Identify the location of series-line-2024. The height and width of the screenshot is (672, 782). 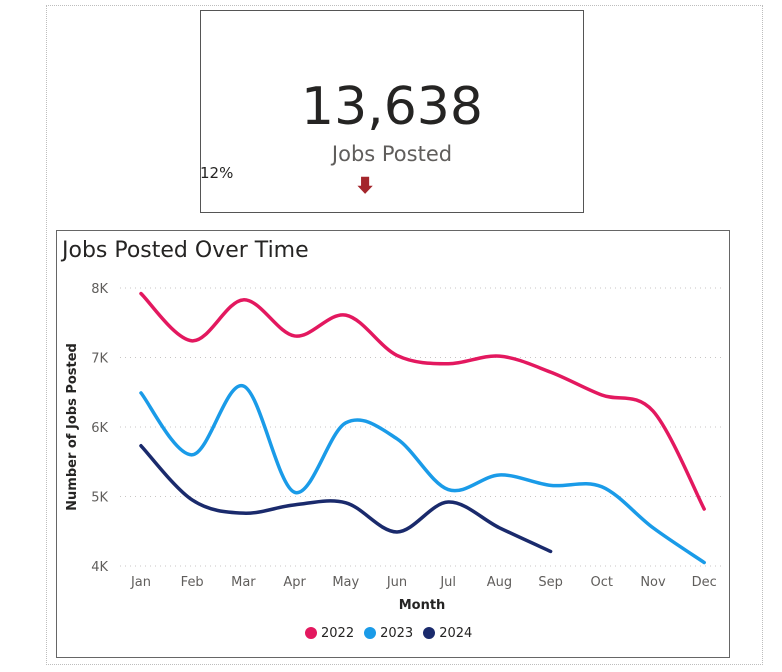
(346, 499).